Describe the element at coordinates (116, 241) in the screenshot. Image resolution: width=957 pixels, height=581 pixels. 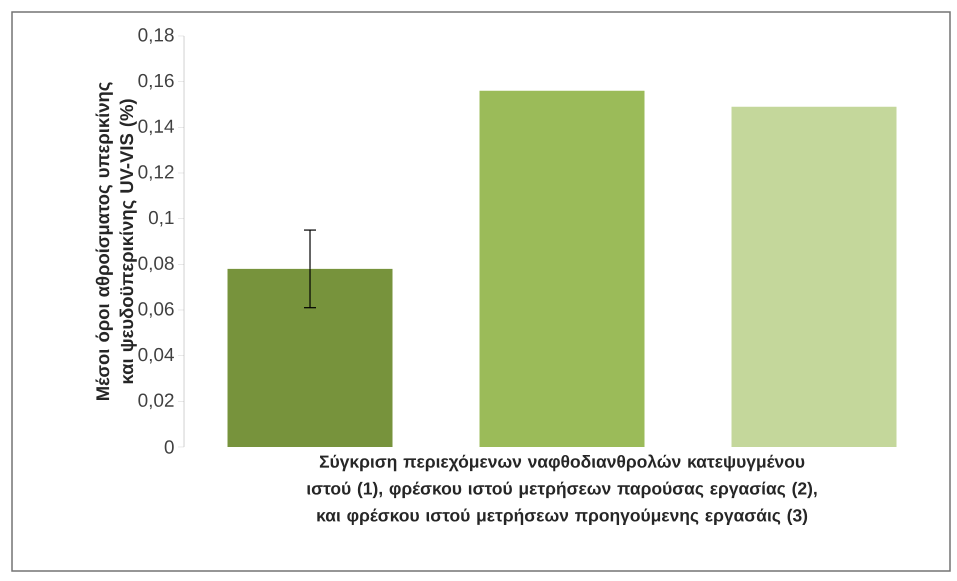
I see `y-axis-title: Μέσοι όροι αθροίσματος υπερικίνης και ψευδοϋπερικίνης UV-VIS (%)` at that location.